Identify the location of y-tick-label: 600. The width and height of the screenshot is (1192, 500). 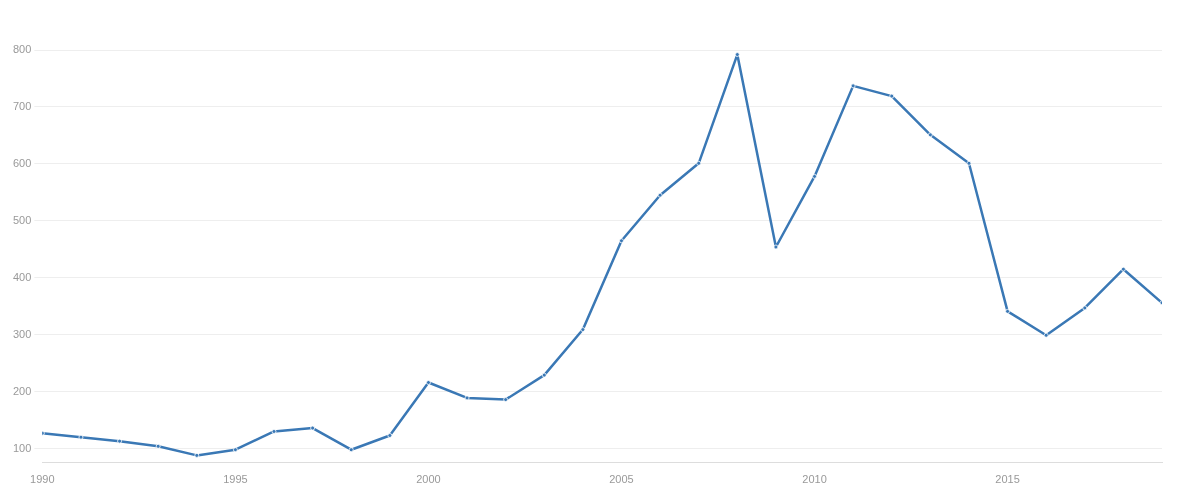
(22, 162).